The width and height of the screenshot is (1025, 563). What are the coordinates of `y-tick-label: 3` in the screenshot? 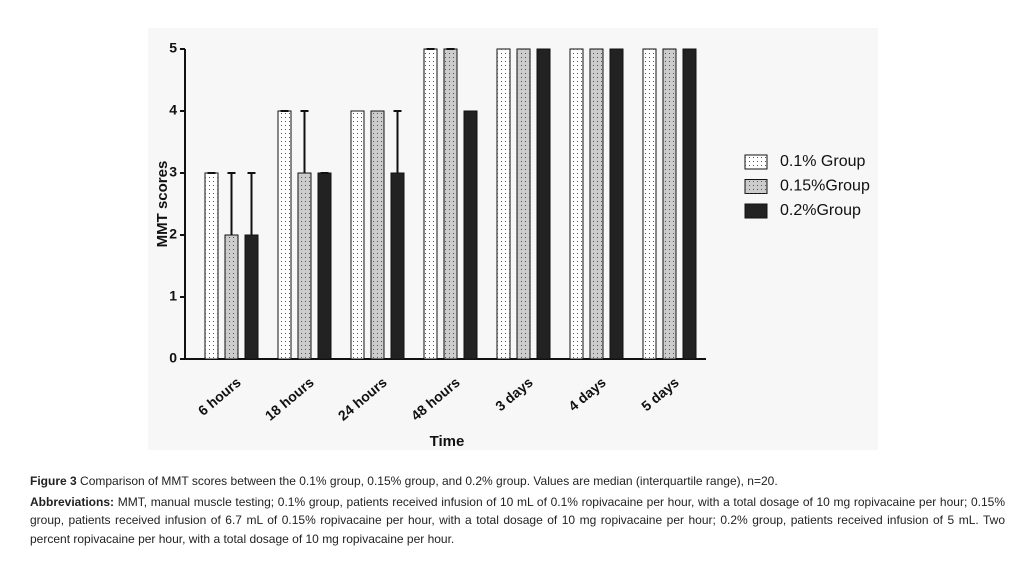 It's located at (173, 172).